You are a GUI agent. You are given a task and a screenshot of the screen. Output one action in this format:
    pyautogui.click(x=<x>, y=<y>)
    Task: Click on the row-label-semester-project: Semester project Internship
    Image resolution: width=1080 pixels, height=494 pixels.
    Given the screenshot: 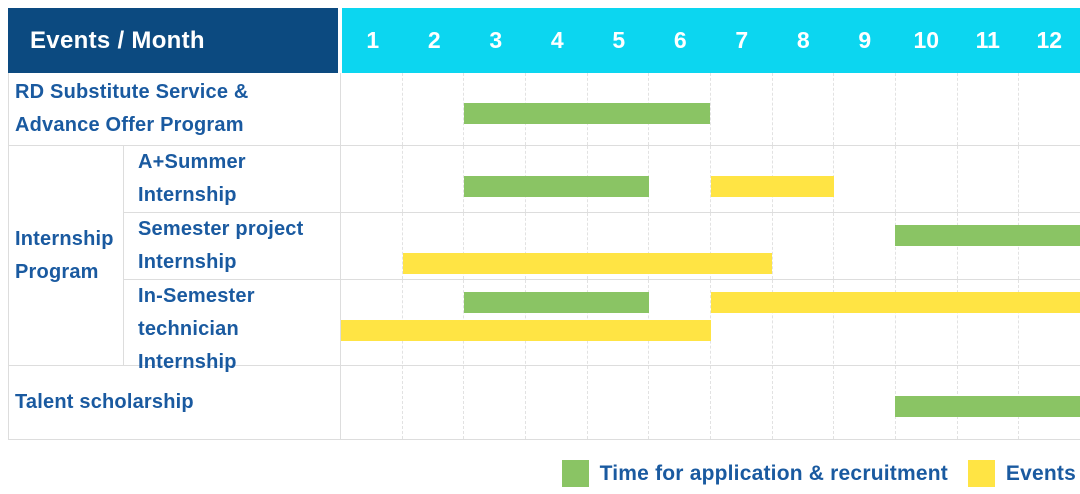 What is the action you would take?
    pyautogui.click(x=232, y=246)
    